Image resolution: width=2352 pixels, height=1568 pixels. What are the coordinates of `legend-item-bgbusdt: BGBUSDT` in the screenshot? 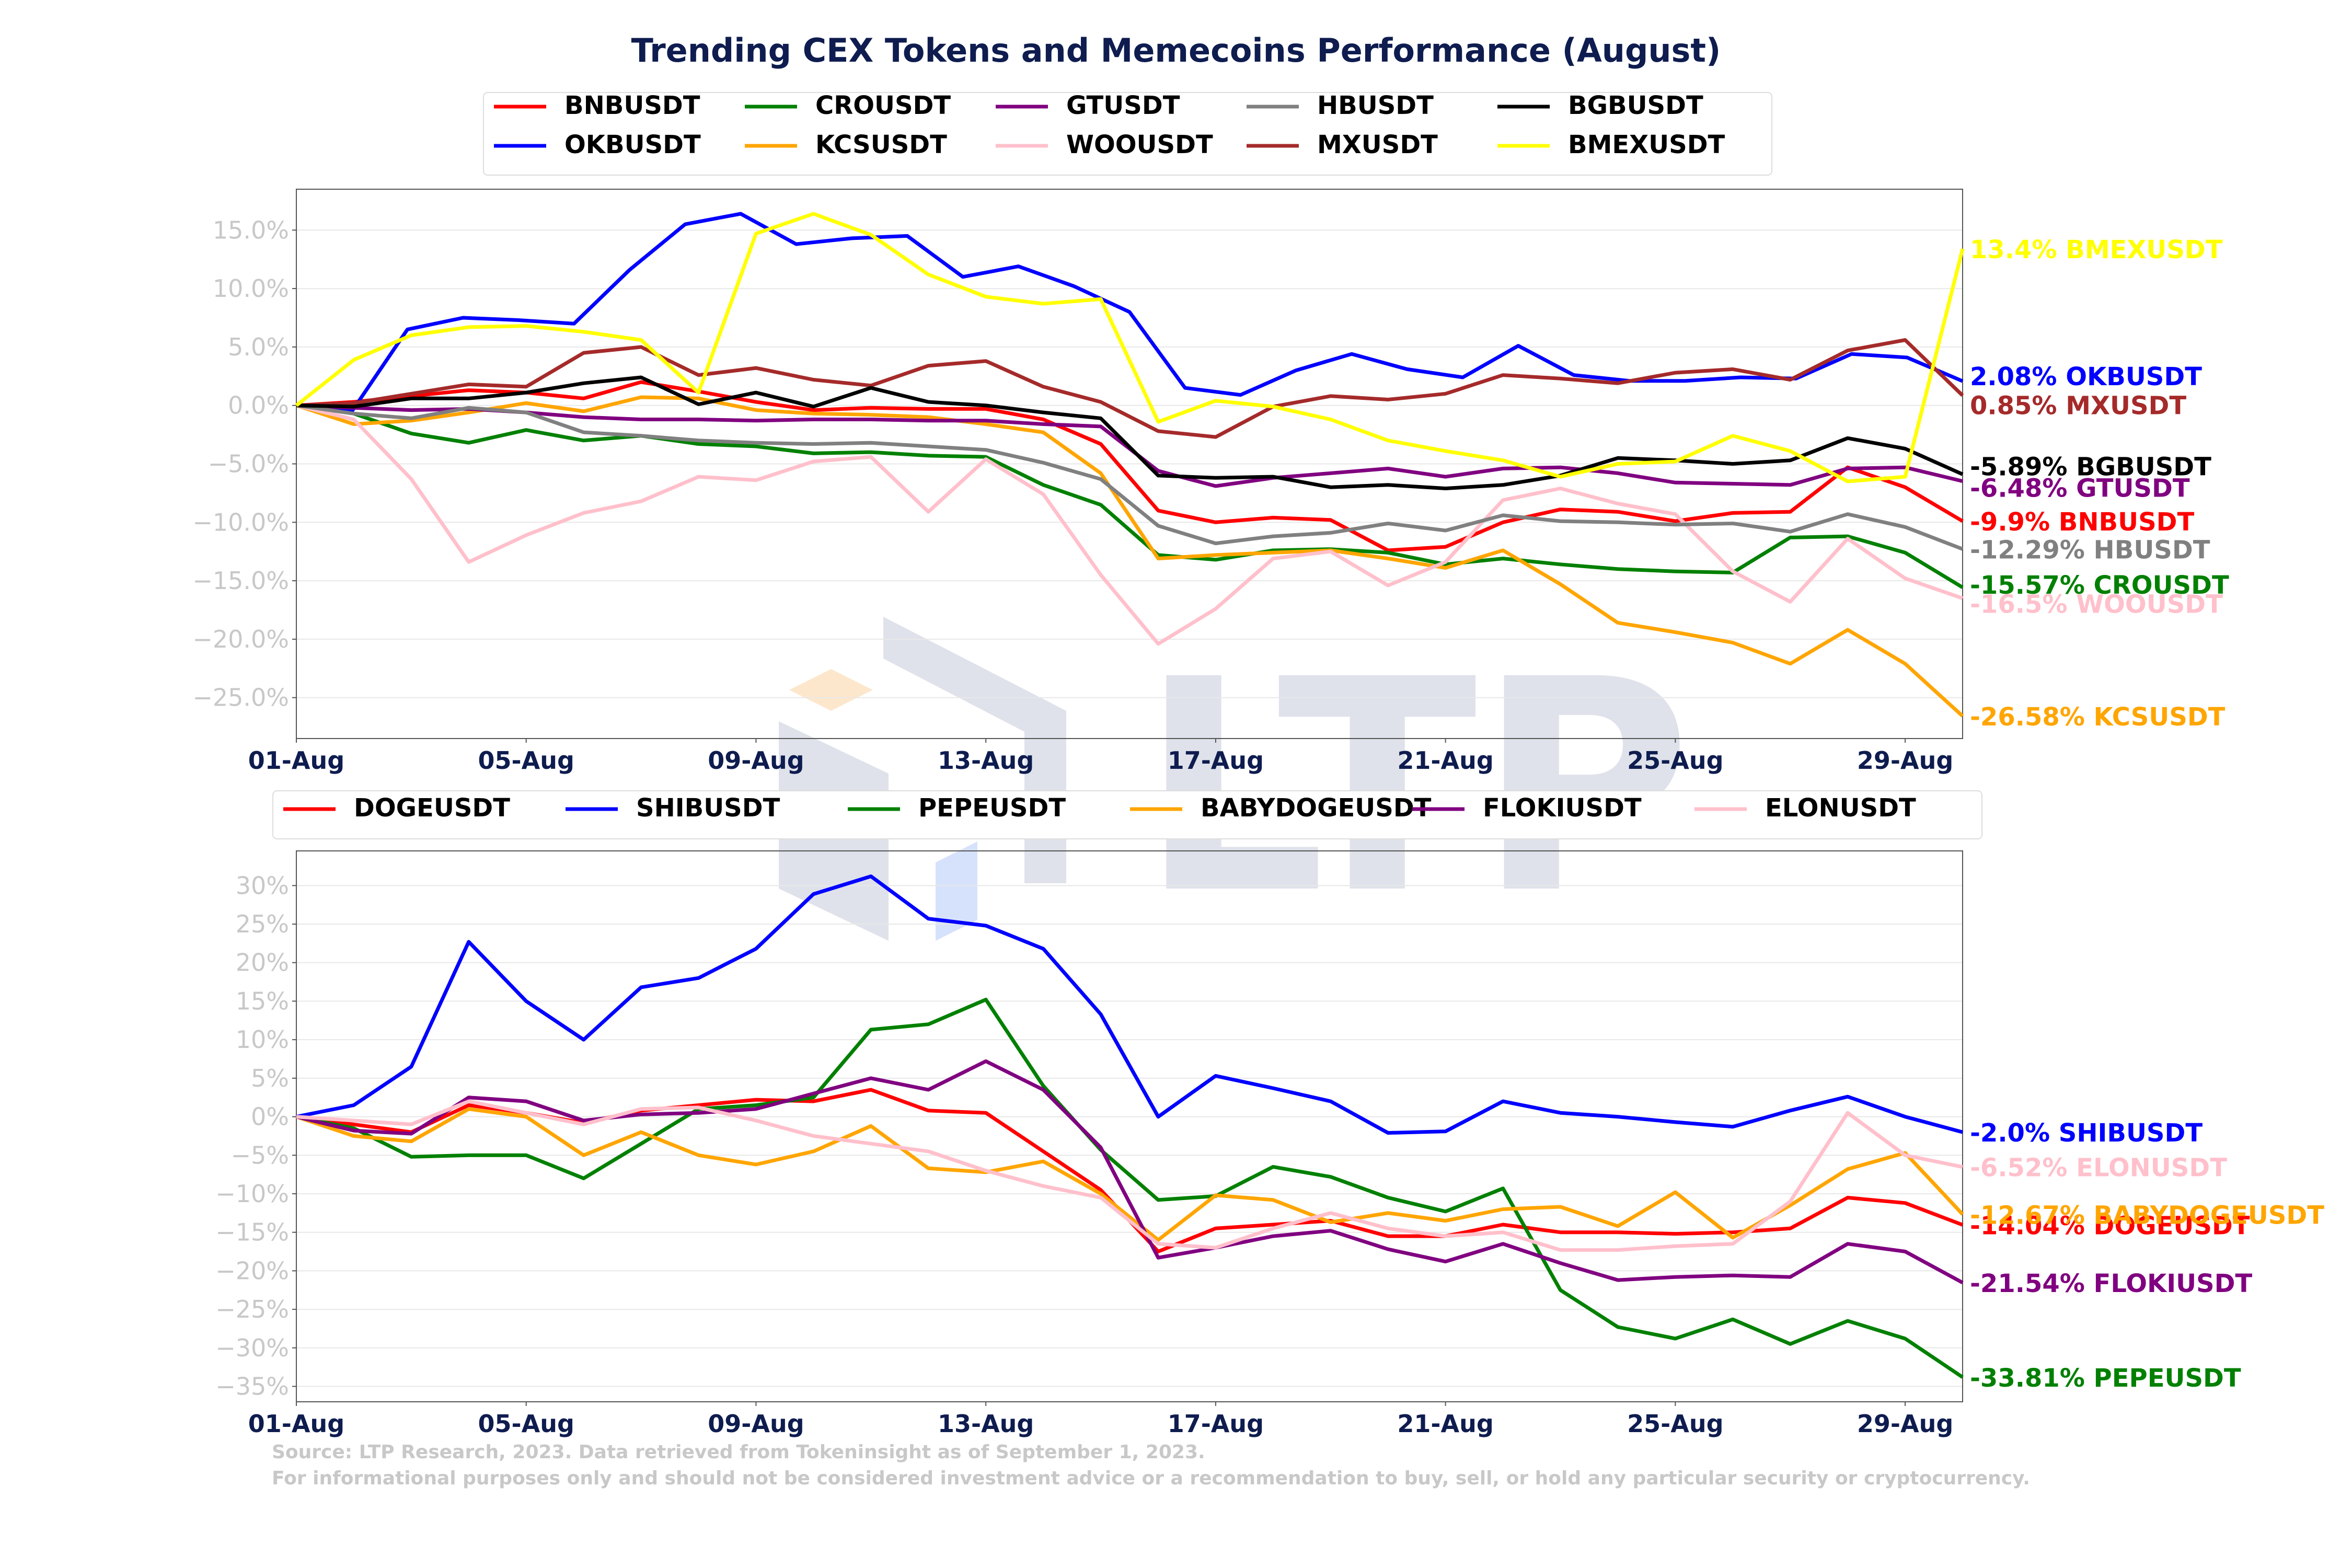 It's located at (1600, 105).